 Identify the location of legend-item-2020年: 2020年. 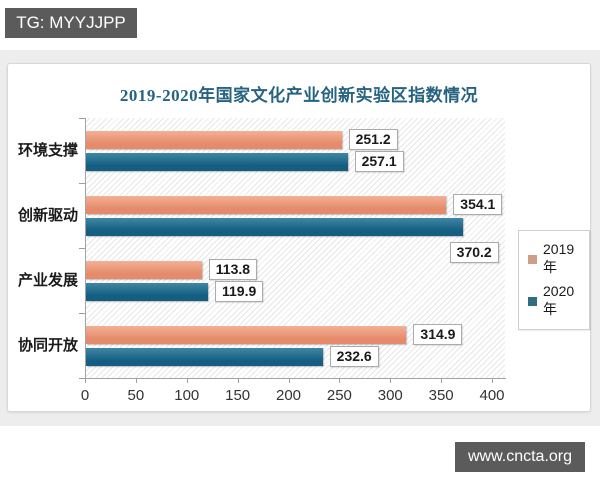
(554, 301).